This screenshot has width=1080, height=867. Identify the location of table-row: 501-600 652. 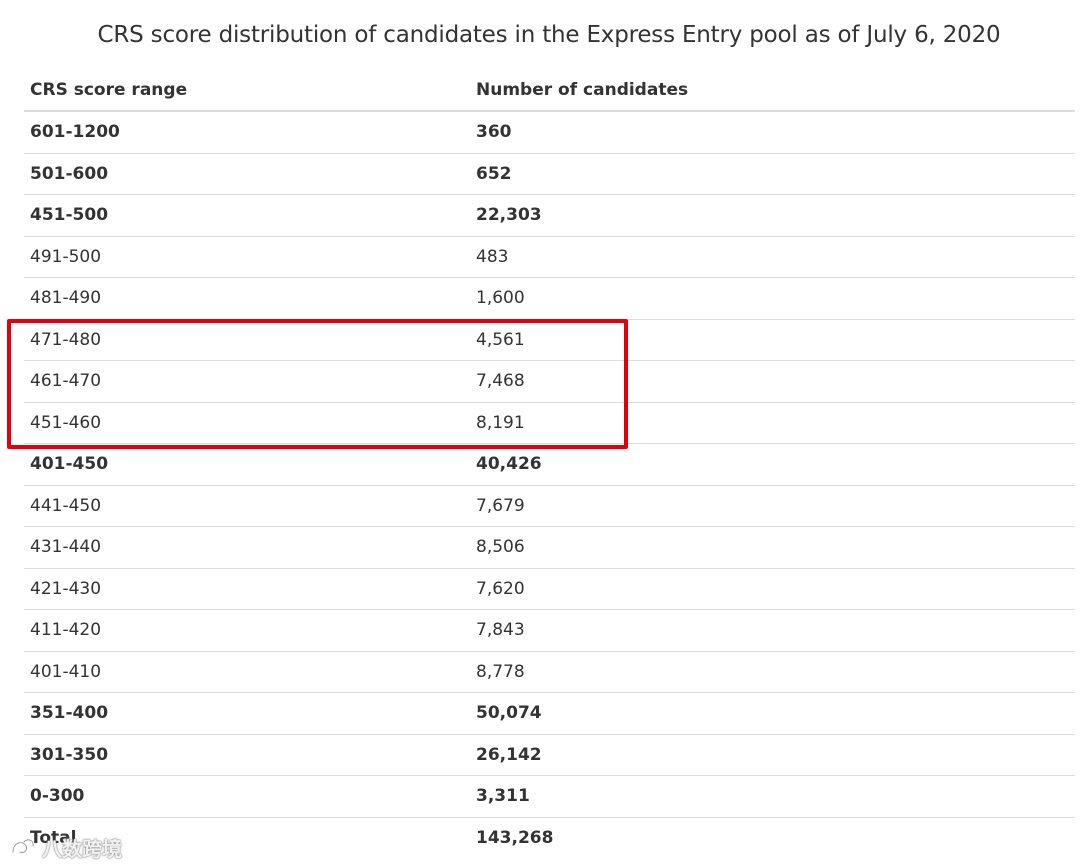
(549, 174).